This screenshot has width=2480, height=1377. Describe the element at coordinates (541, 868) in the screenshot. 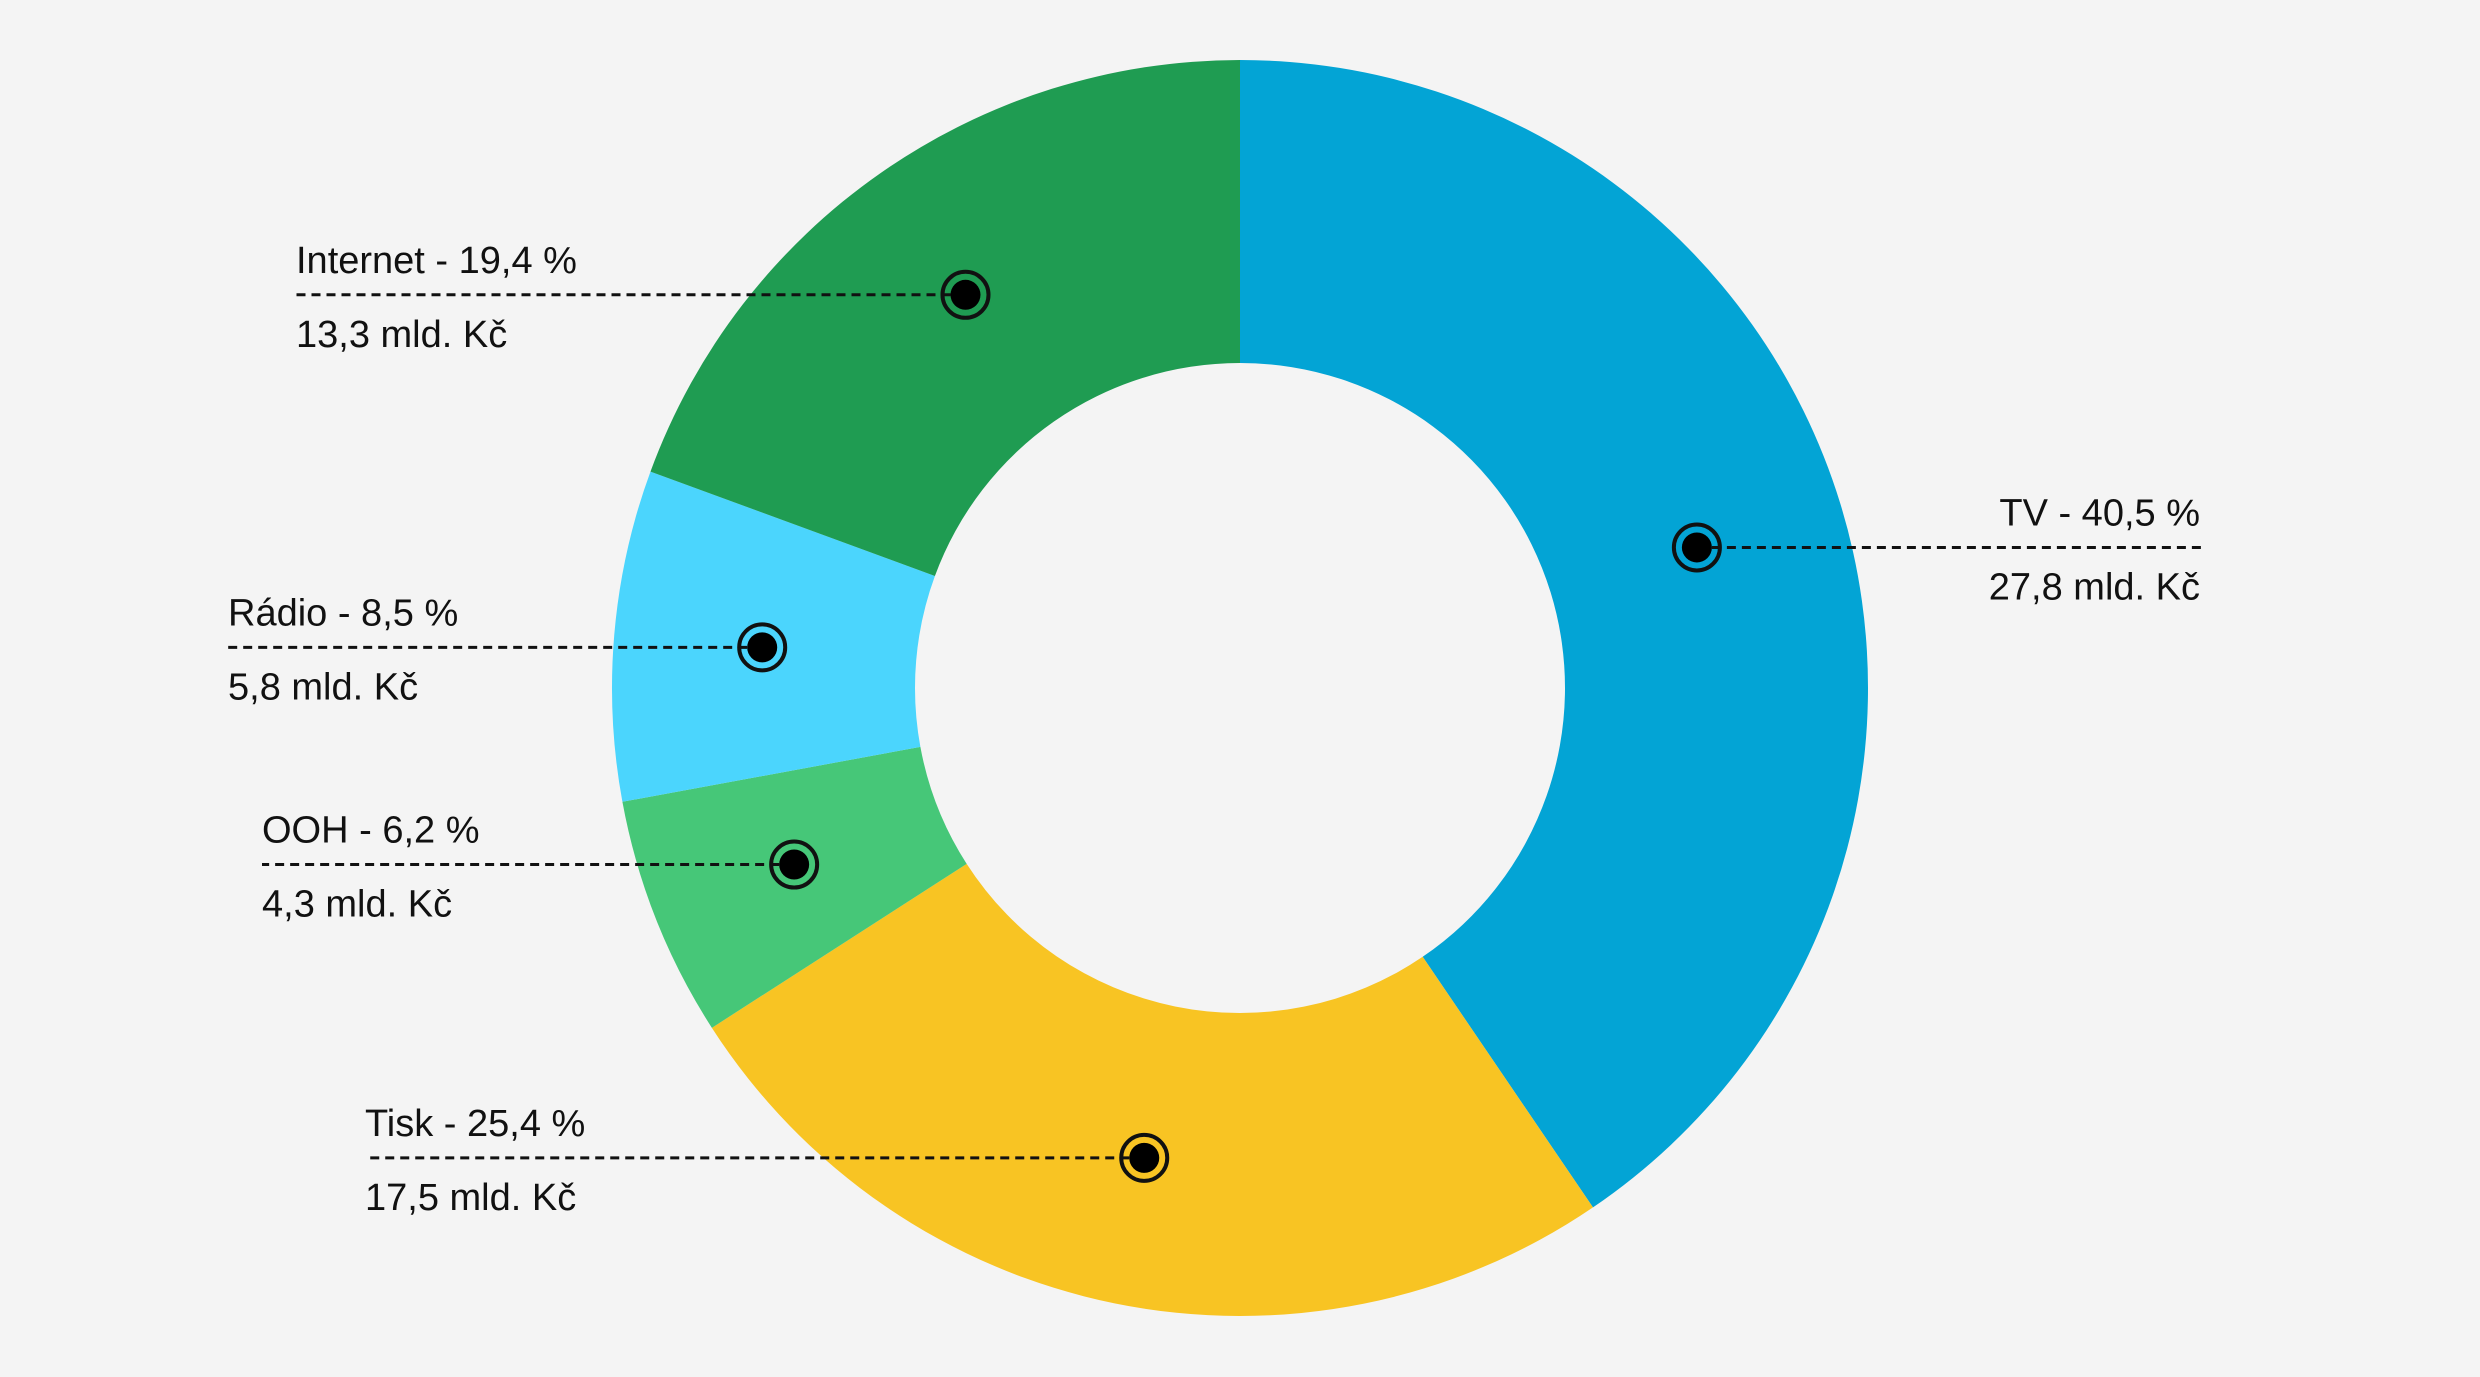

I see `callout-ooh: OOH - 6,2 % 4,3 mld. Kč` at that location.